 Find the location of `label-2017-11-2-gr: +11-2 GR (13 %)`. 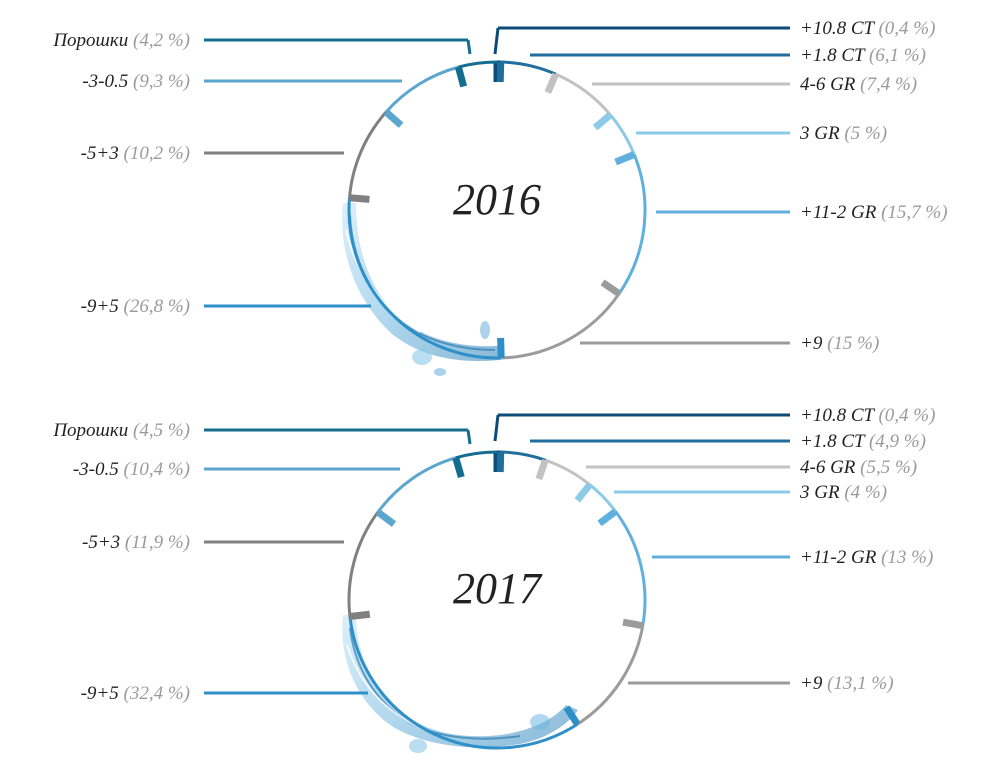

label-2017-11-2-gr: +11-2 GR (13 %) is located at coordinates (866, 557).